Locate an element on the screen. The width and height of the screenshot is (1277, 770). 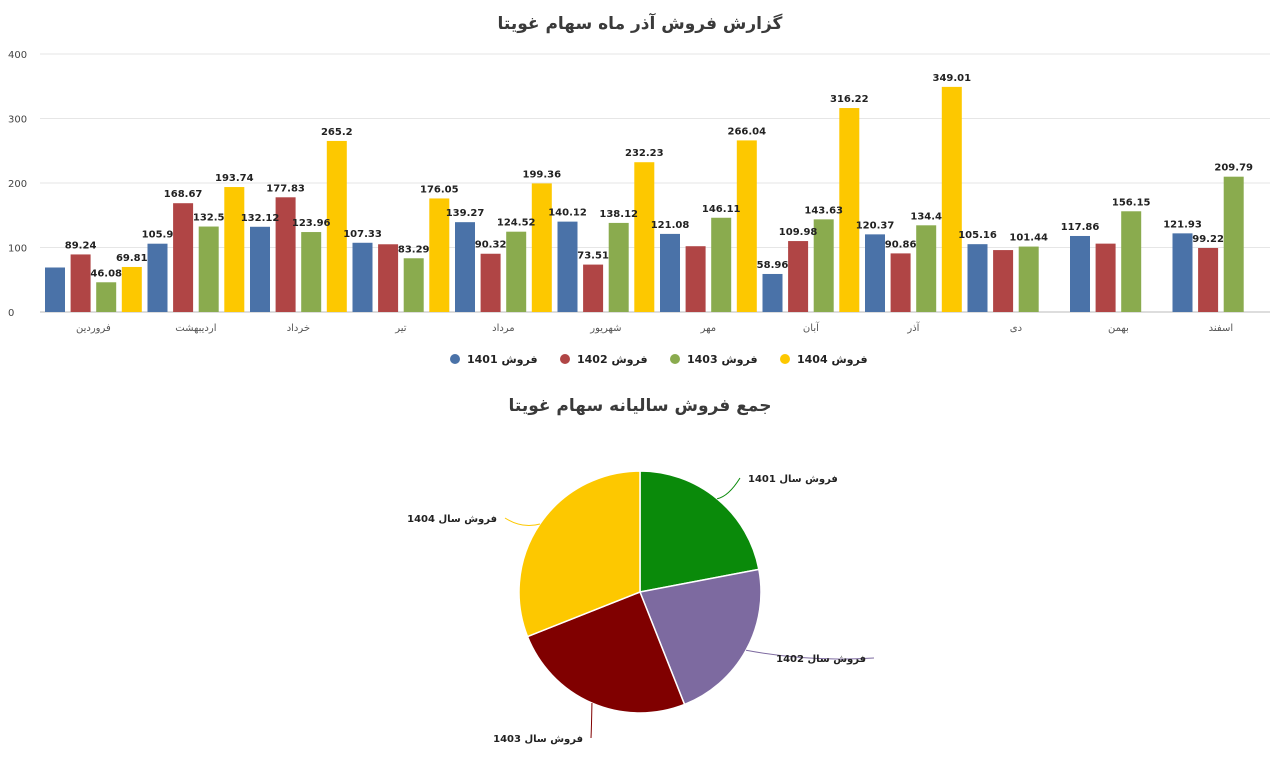
data-label: 73.51 is located at coordinates (593, 256).